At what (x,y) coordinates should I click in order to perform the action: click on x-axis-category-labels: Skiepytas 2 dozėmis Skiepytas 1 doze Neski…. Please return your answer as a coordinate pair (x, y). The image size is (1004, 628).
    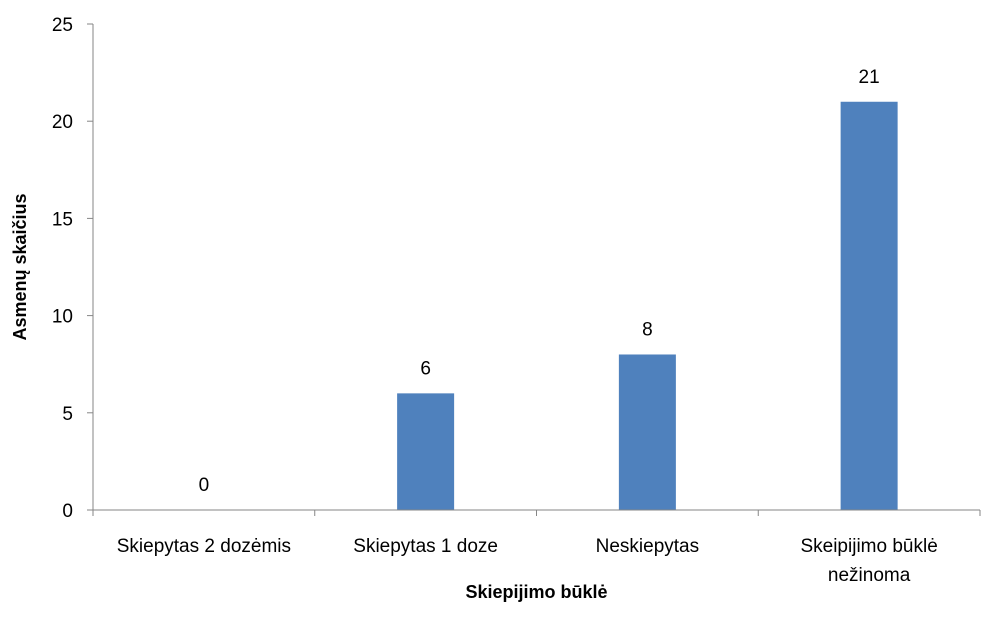
    Looking at the image, I should click on (527, 561).